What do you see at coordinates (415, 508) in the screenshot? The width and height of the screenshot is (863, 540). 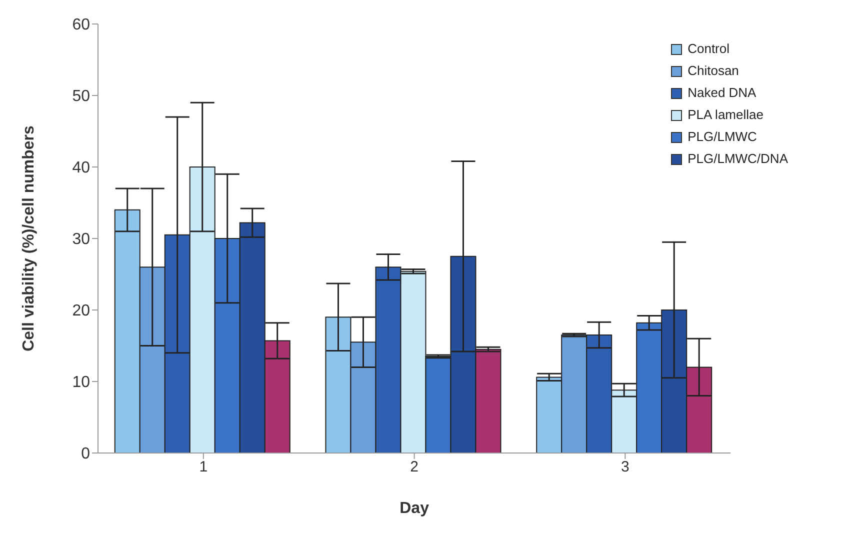 I see `x-axis-title: Day` at bounding box center [415, 508].